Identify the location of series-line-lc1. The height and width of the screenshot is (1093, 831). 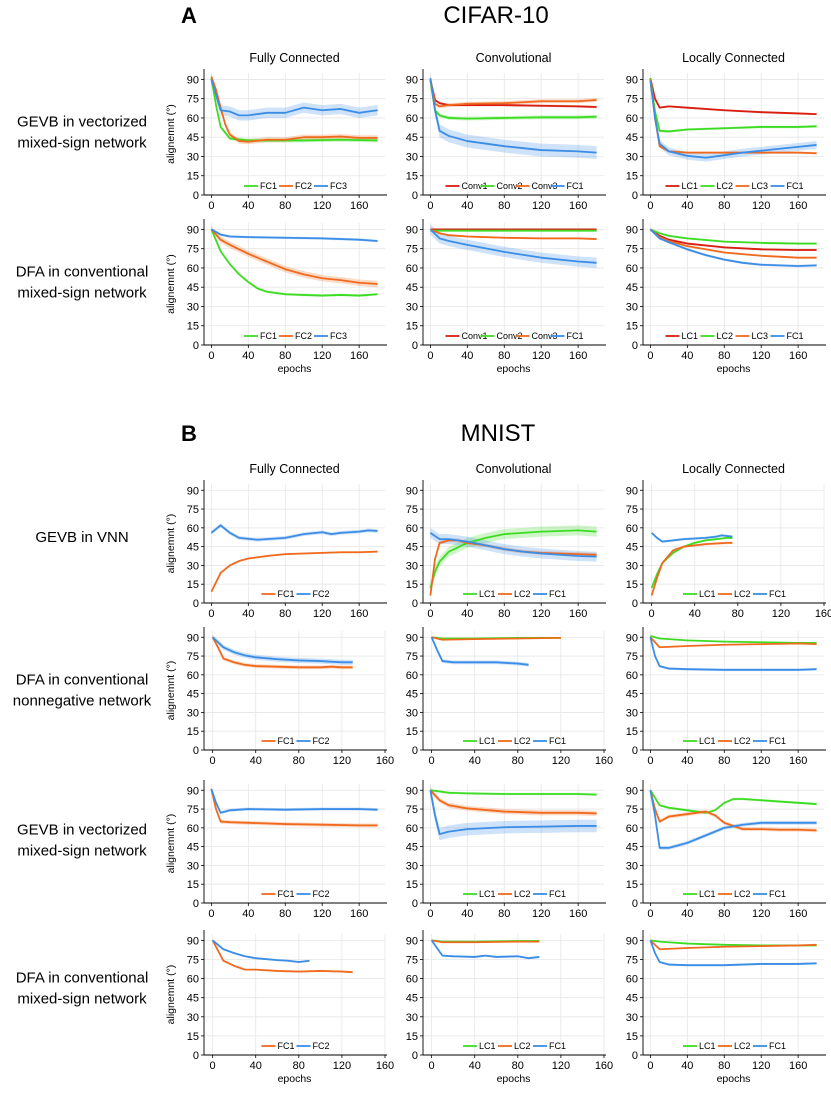
(733, 239).